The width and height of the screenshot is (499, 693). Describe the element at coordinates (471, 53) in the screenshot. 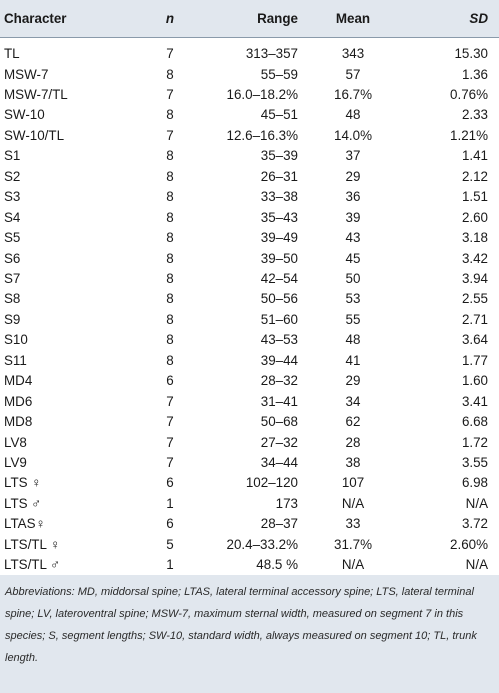

I see `cell-sd: 15.30` at that location.